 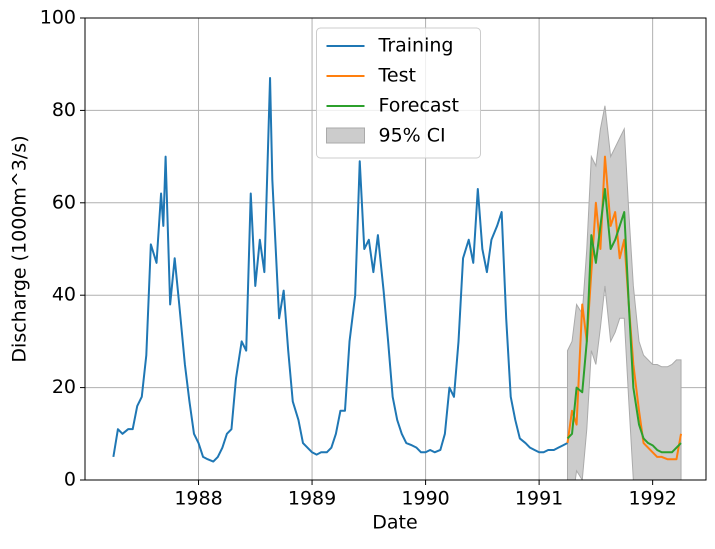 What do you see at coordinates (397, 76) in the screenshot?
I see `legend-label: Test` at bounding box center [397, 76].